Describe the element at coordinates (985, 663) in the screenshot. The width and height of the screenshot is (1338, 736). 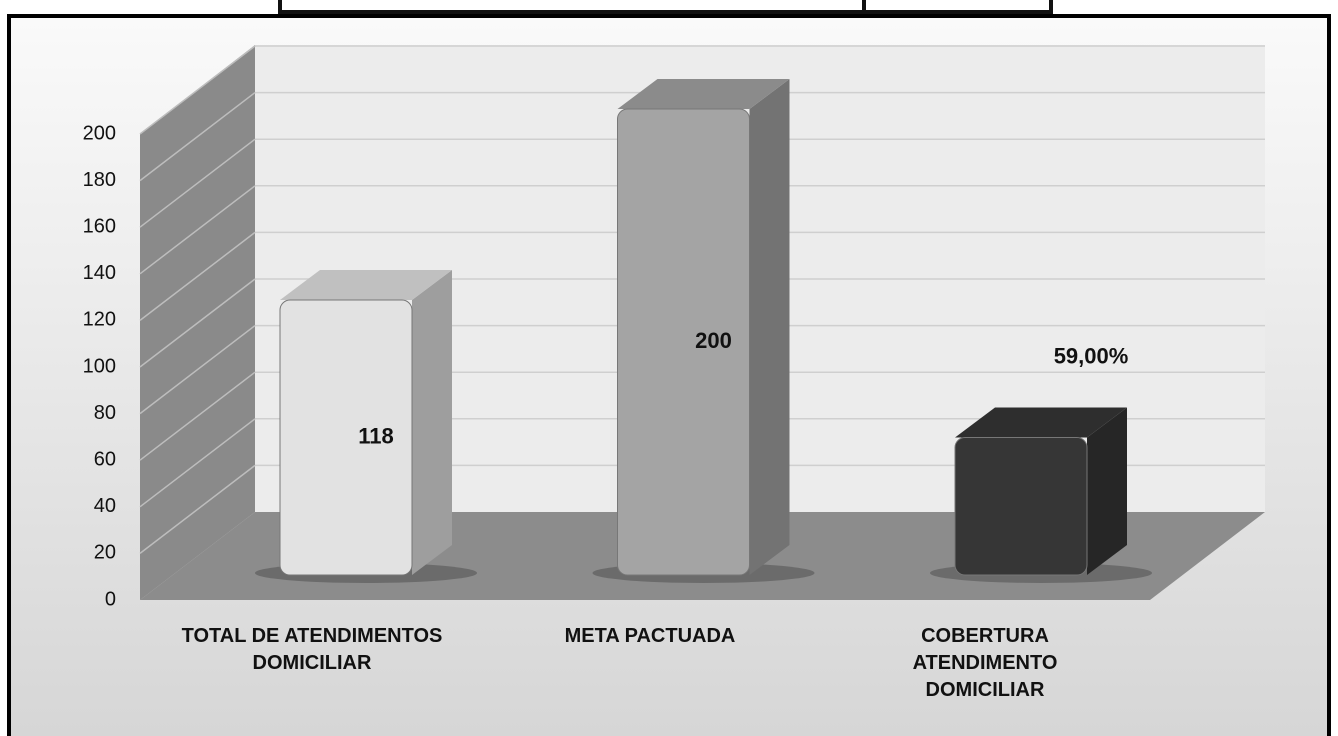
I see `x-tick-label: COBERTURA ATENDIMENTO DOMICILIAR` at that location.